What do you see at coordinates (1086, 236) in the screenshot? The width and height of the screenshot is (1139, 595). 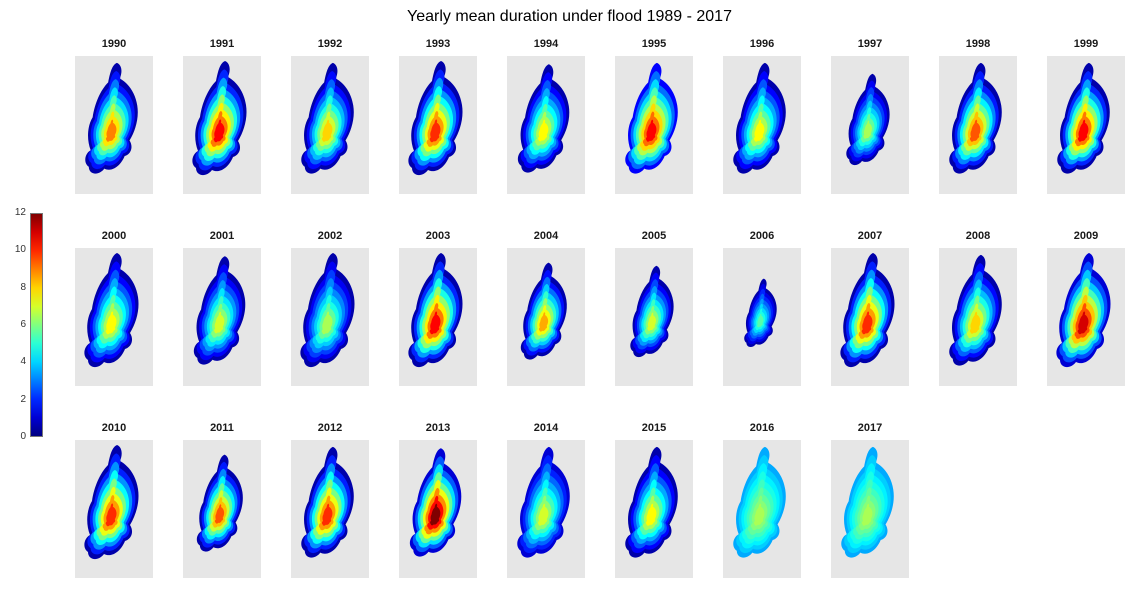 I see `year-label: 2009` at bounding box center [1086, 236].